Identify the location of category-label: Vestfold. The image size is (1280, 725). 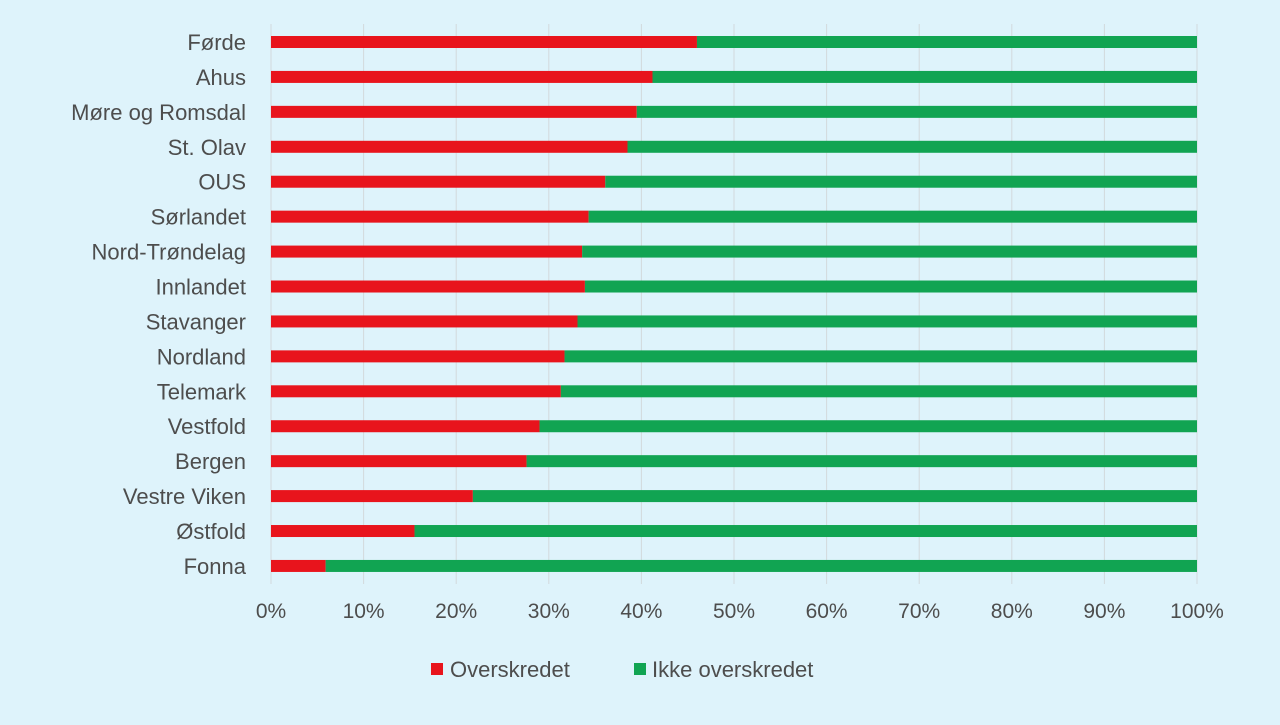
(207, 426).